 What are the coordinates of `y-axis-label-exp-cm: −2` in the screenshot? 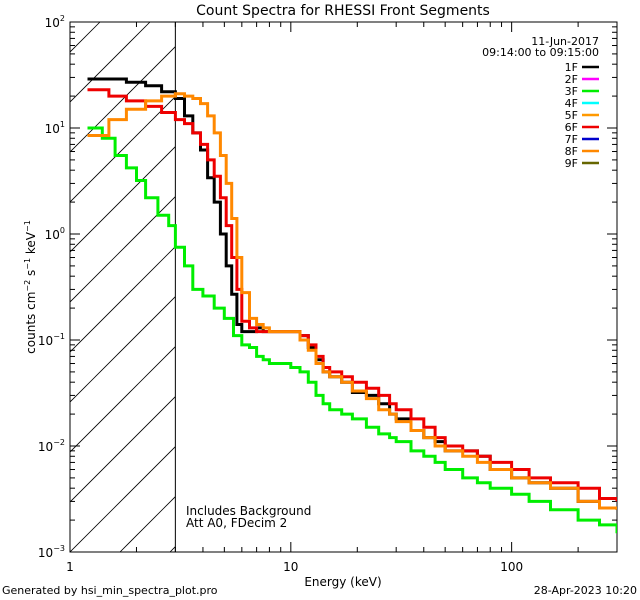 It's located at (27, 286).